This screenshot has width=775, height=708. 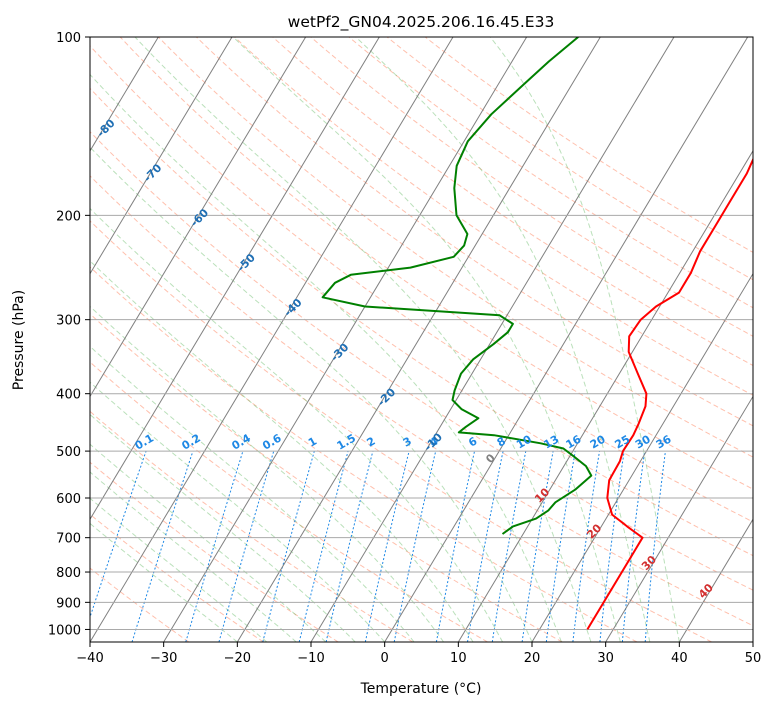 I want to click on x-axis-label: Temperature (°C), so click(x=421, y=689).